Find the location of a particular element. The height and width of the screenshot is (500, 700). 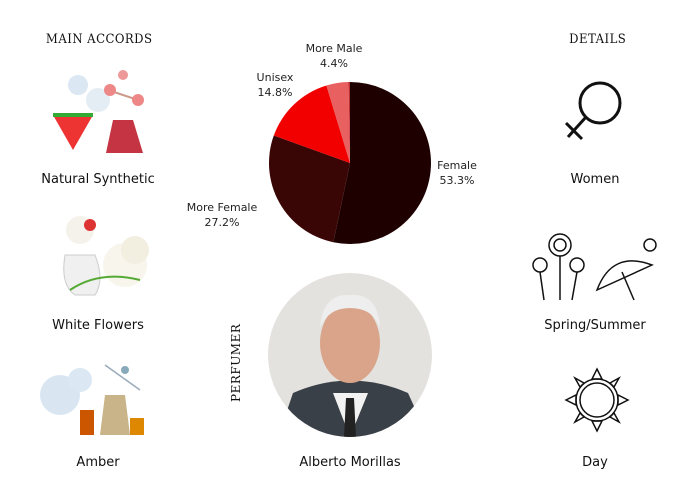

slice-name: More Male is located at coordinates (334, 48).